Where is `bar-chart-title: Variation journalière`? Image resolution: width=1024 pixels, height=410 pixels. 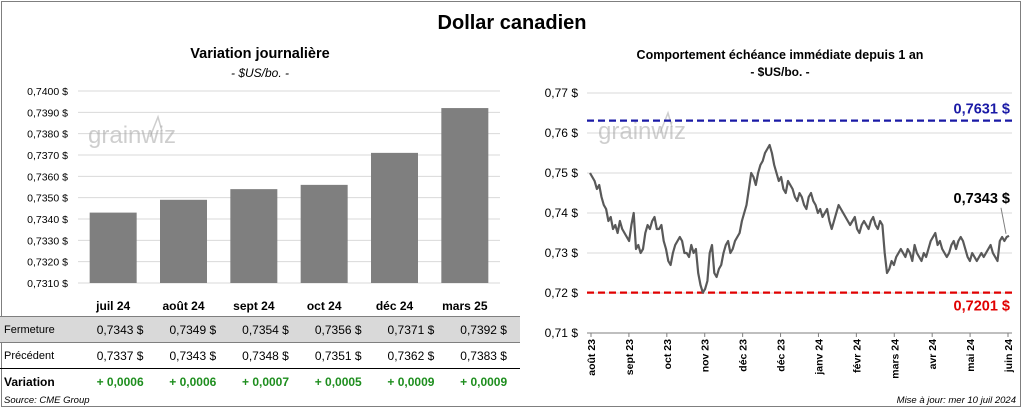 bar-chart-title: Variation journalière is located at coordinates (260, 54).